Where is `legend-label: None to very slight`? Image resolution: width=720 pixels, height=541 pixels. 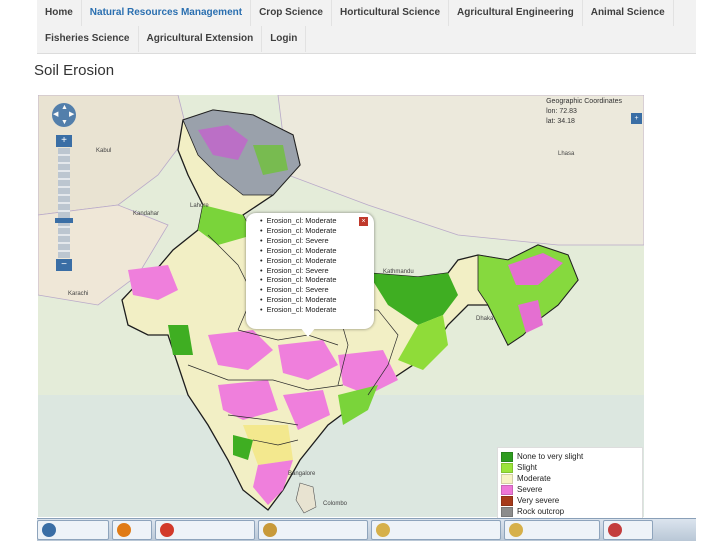
legend-label: None to very slight is located at coordinates (550, 456).